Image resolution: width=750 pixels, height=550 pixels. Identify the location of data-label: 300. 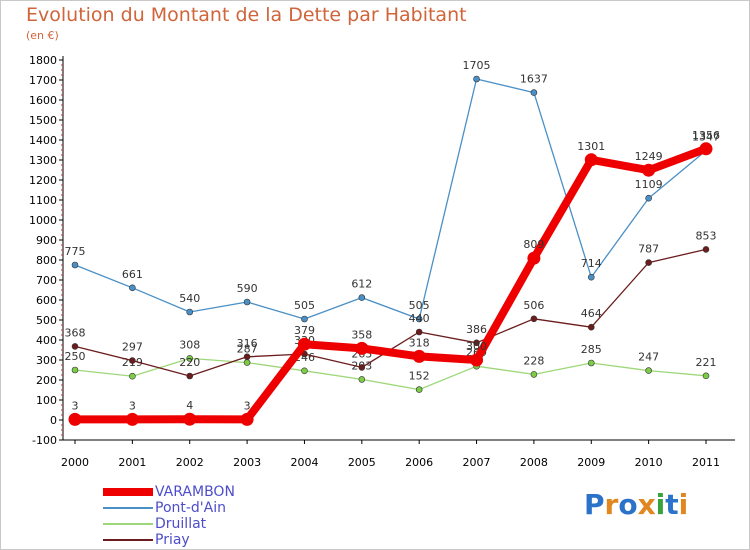
(476, 346).